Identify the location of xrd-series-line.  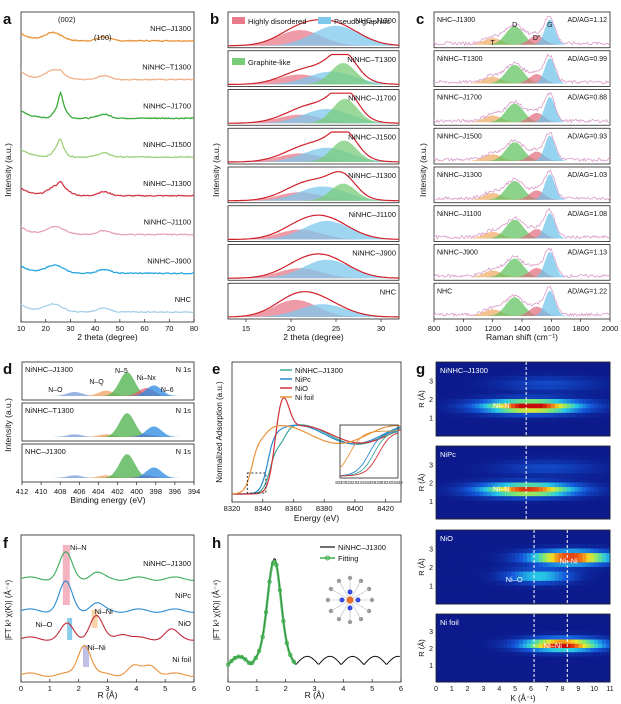
(107, 269).